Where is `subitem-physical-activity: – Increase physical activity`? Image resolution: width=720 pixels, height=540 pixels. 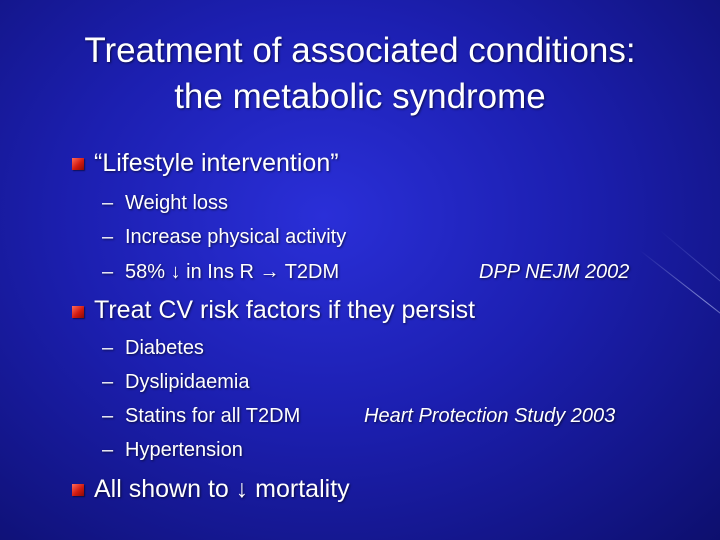
subitem-physical-activity: – Increase physical activity is located at coordinates (224, 237).